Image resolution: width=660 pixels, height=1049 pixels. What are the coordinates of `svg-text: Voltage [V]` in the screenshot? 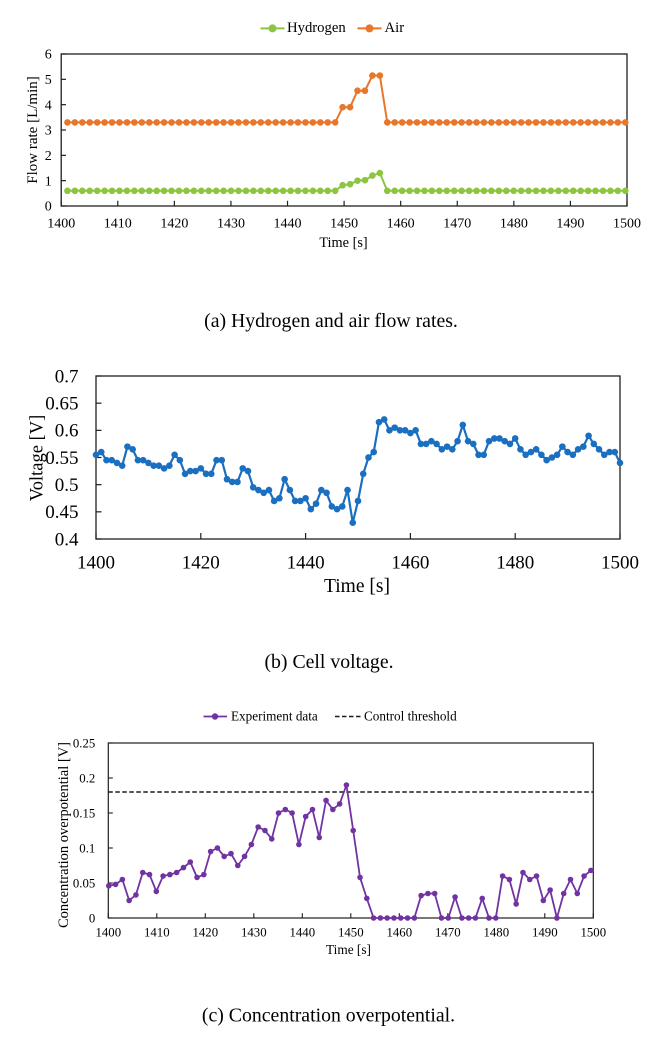 It's located at (38, 458).